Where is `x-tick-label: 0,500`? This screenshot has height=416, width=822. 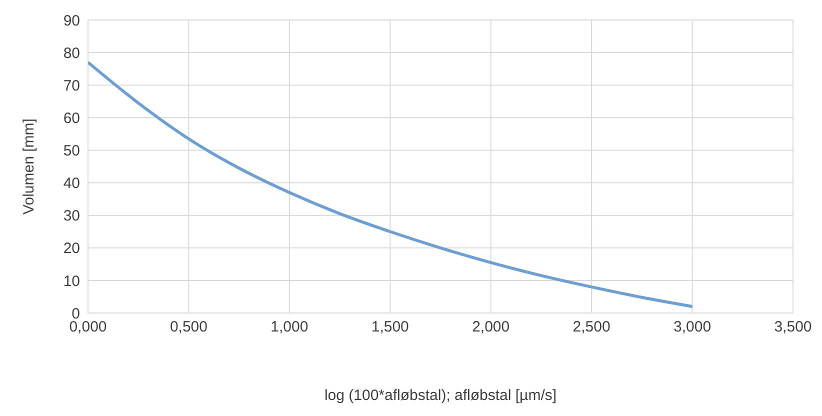
x-tick-label: 0,500 is located at coordinates (189, 327).